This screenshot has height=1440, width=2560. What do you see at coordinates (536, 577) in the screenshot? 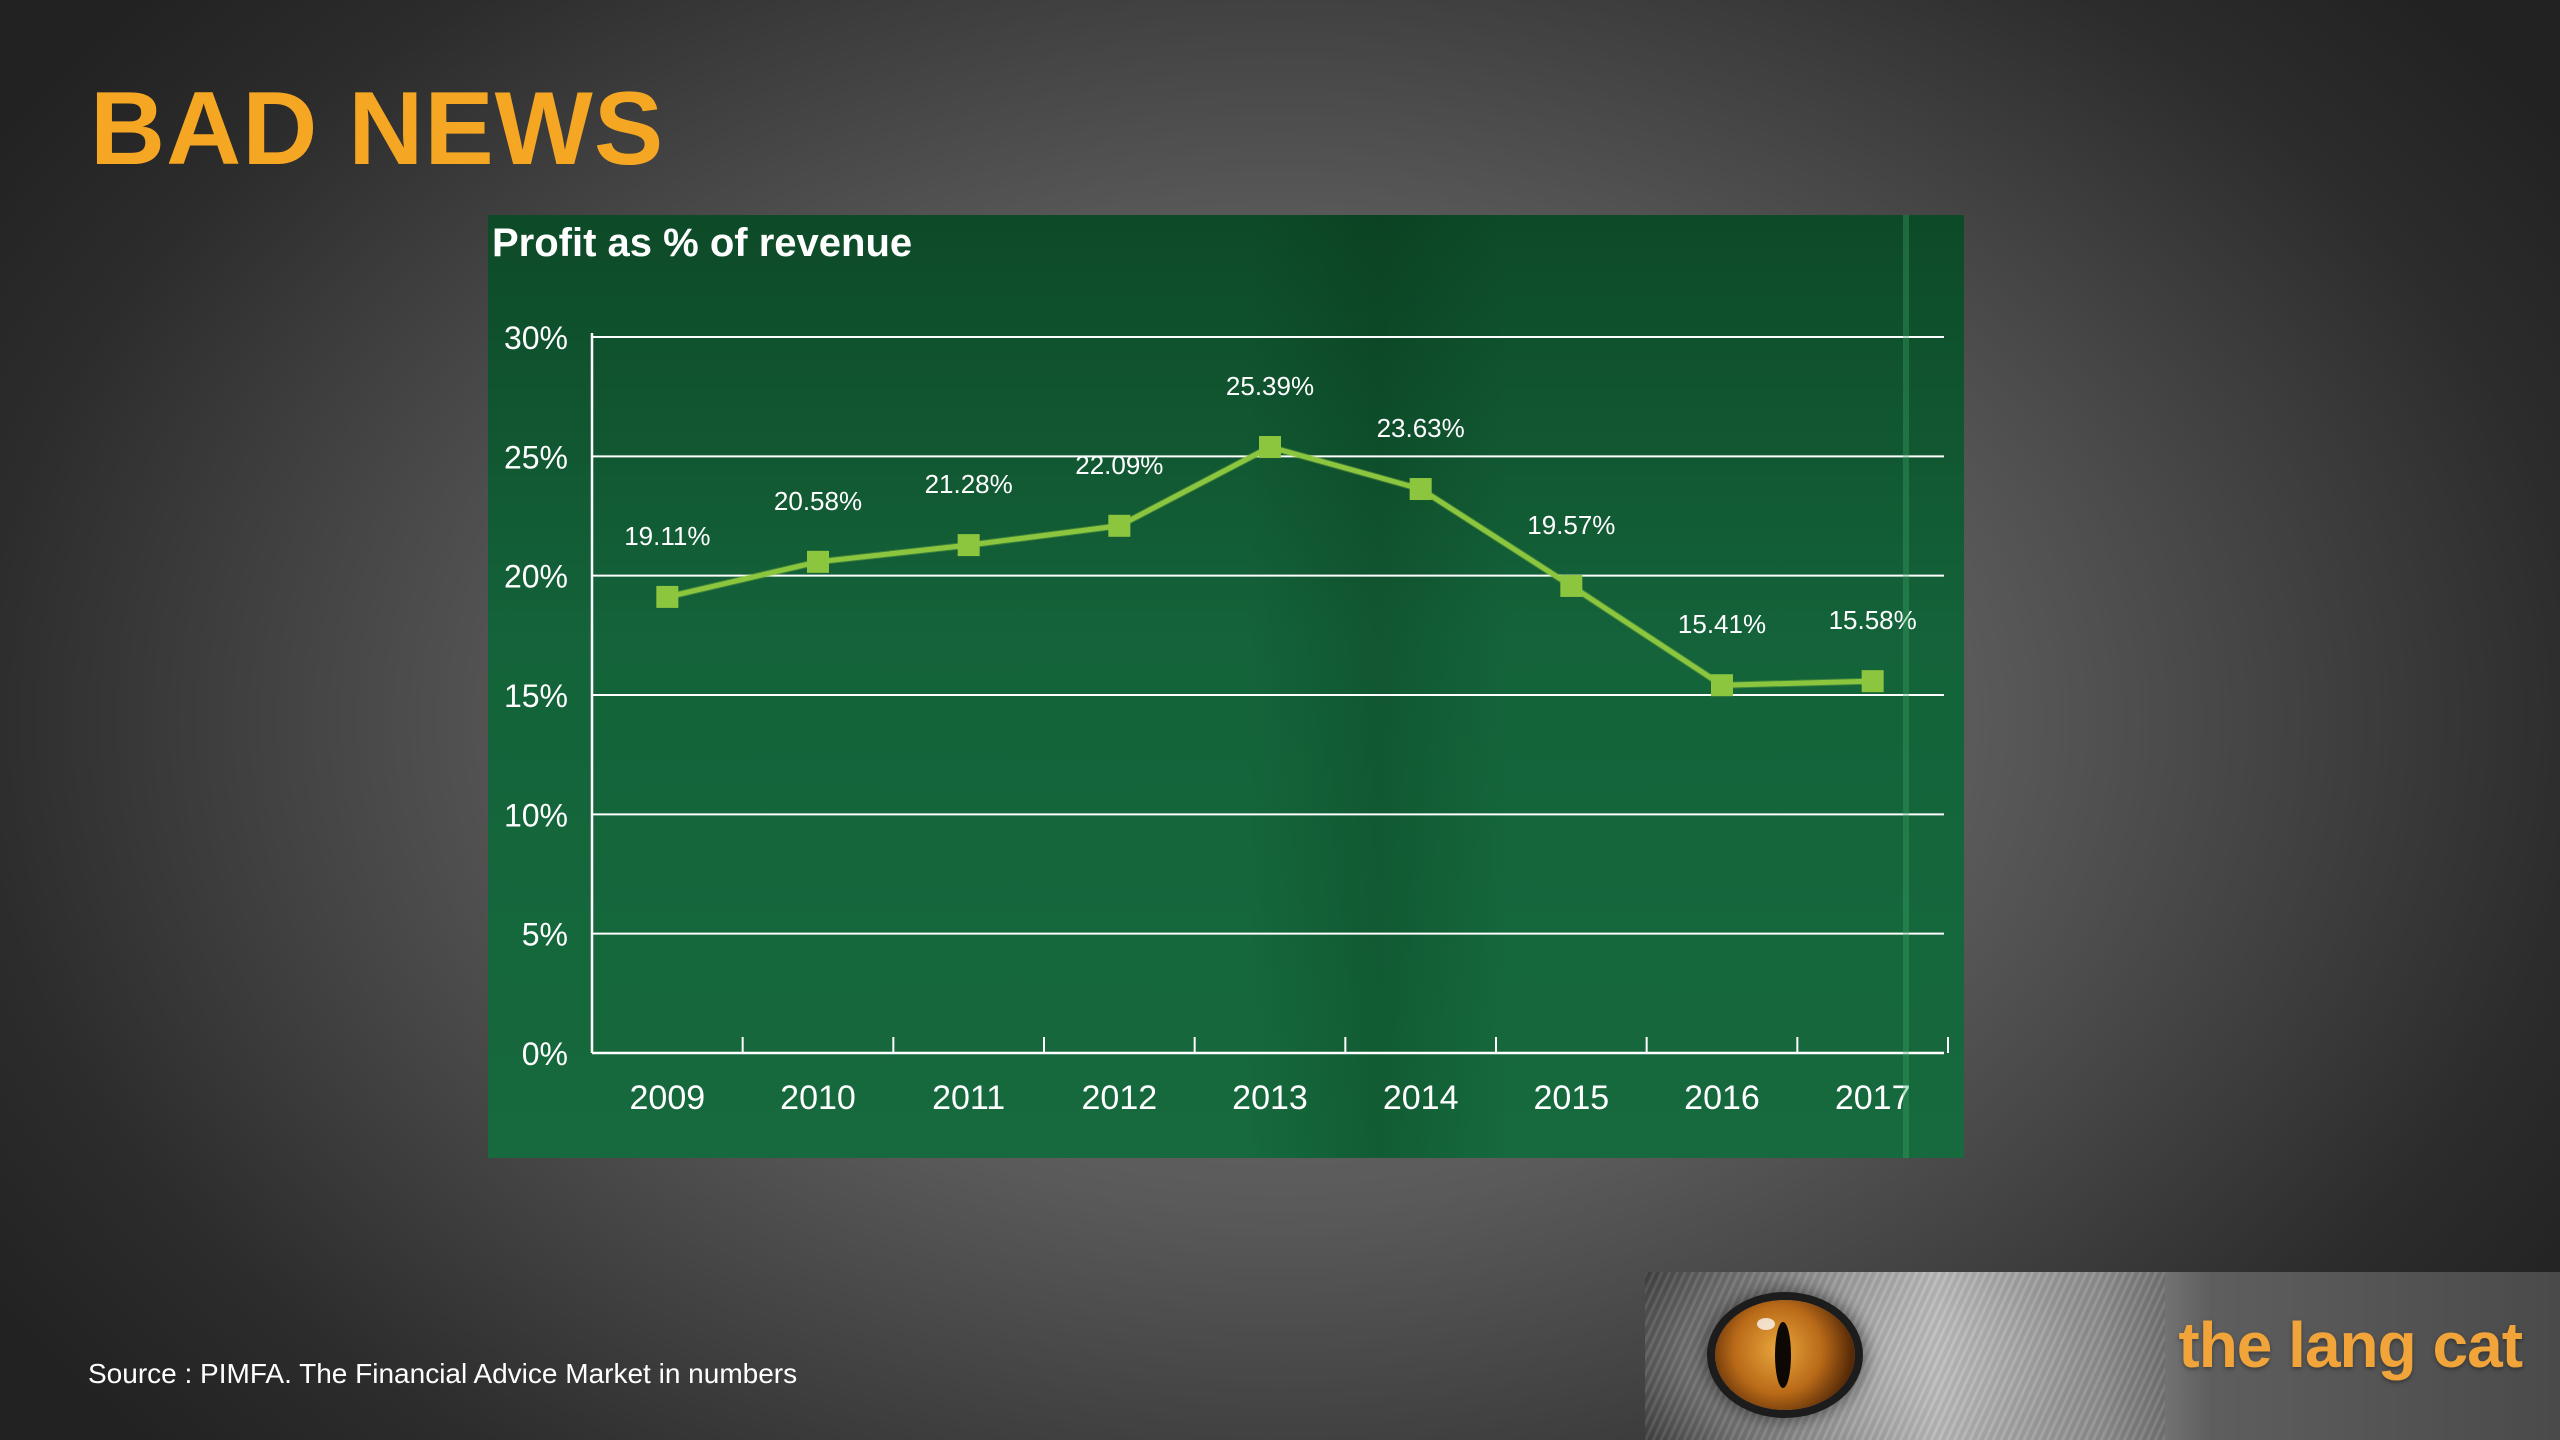
I see `y-tick-label: 20%` at bounding box center [536, 577].